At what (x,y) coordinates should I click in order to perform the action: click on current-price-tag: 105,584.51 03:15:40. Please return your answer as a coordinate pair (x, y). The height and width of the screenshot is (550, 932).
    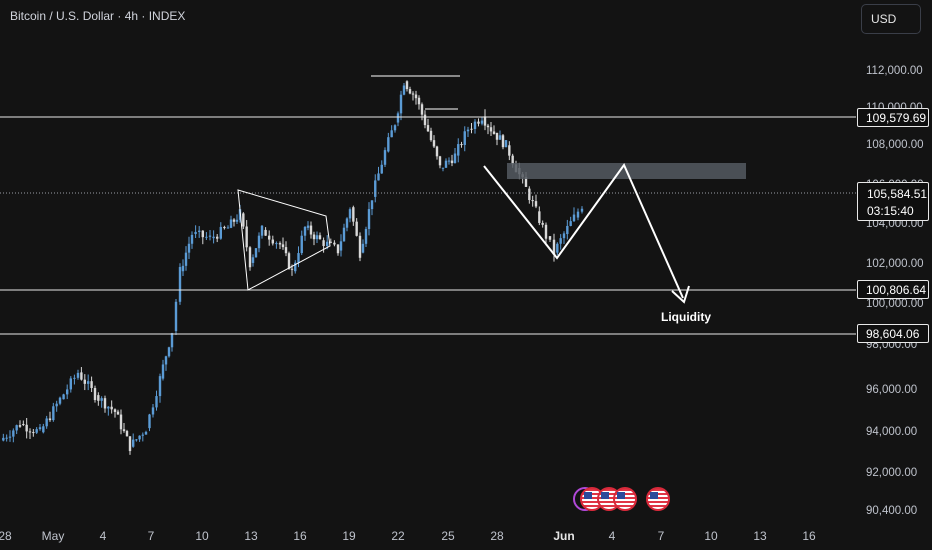
    Looking at the image, I should click on (893, 201).